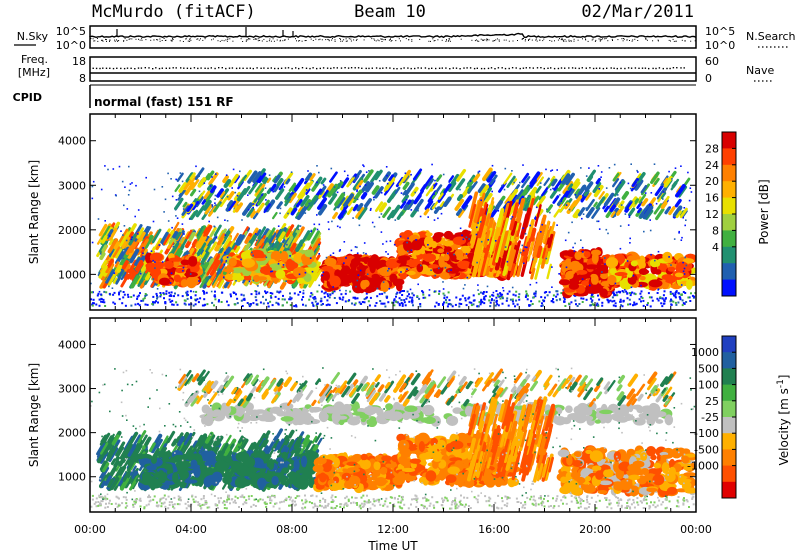 Image resolution: width=800 pixels, height=554 pixels. What do you see at coordinates (164, 102) in the screenshot?
I see `cpid-value: normal (fast) 151 RF` at bounding box center [164, 102].